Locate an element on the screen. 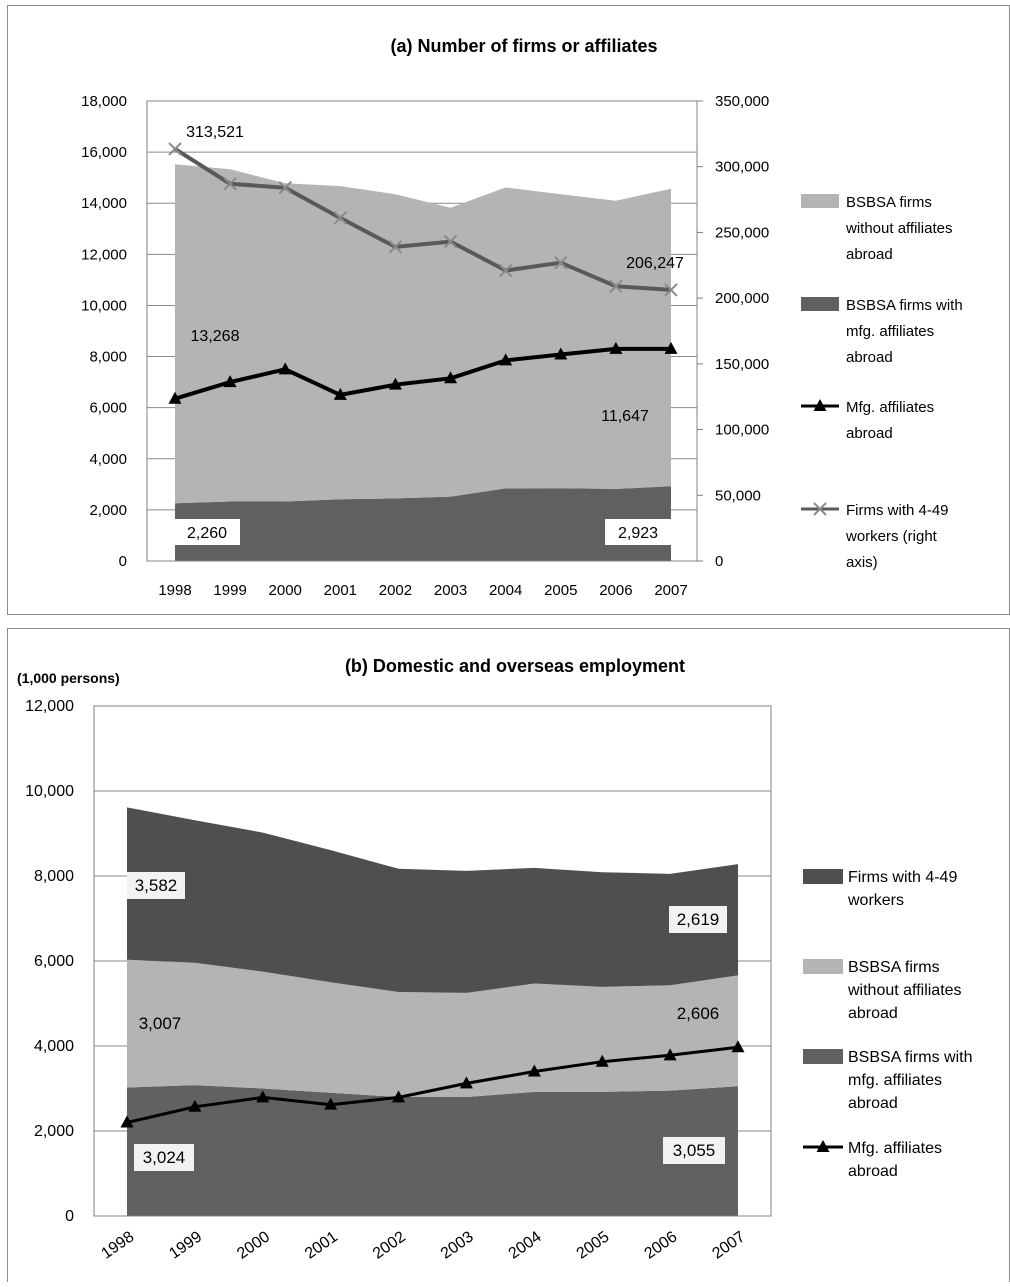 This screenshot has width=1010, height=1287. chart-a-annotation: 13,268 is located at coordinates (215, 336).